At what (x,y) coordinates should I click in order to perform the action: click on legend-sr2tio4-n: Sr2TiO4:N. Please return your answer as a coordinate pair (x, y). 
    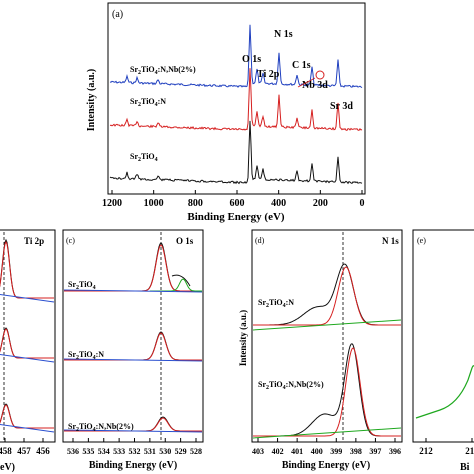
    Looking at the image, I should click on (148, 102).